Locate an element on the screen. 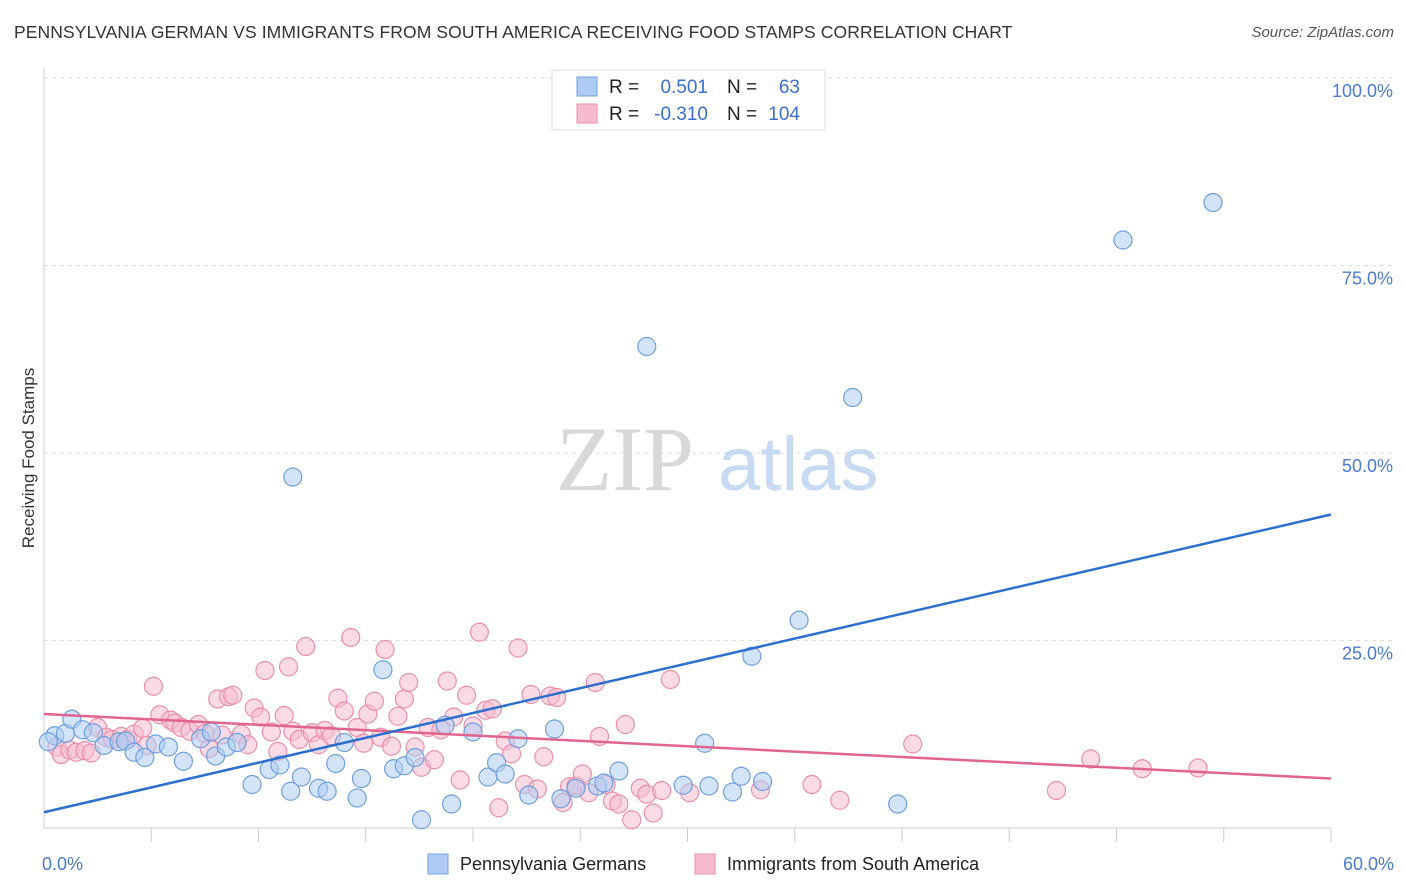  watermark-zip: ZIP is located at coordinates (625, 459).